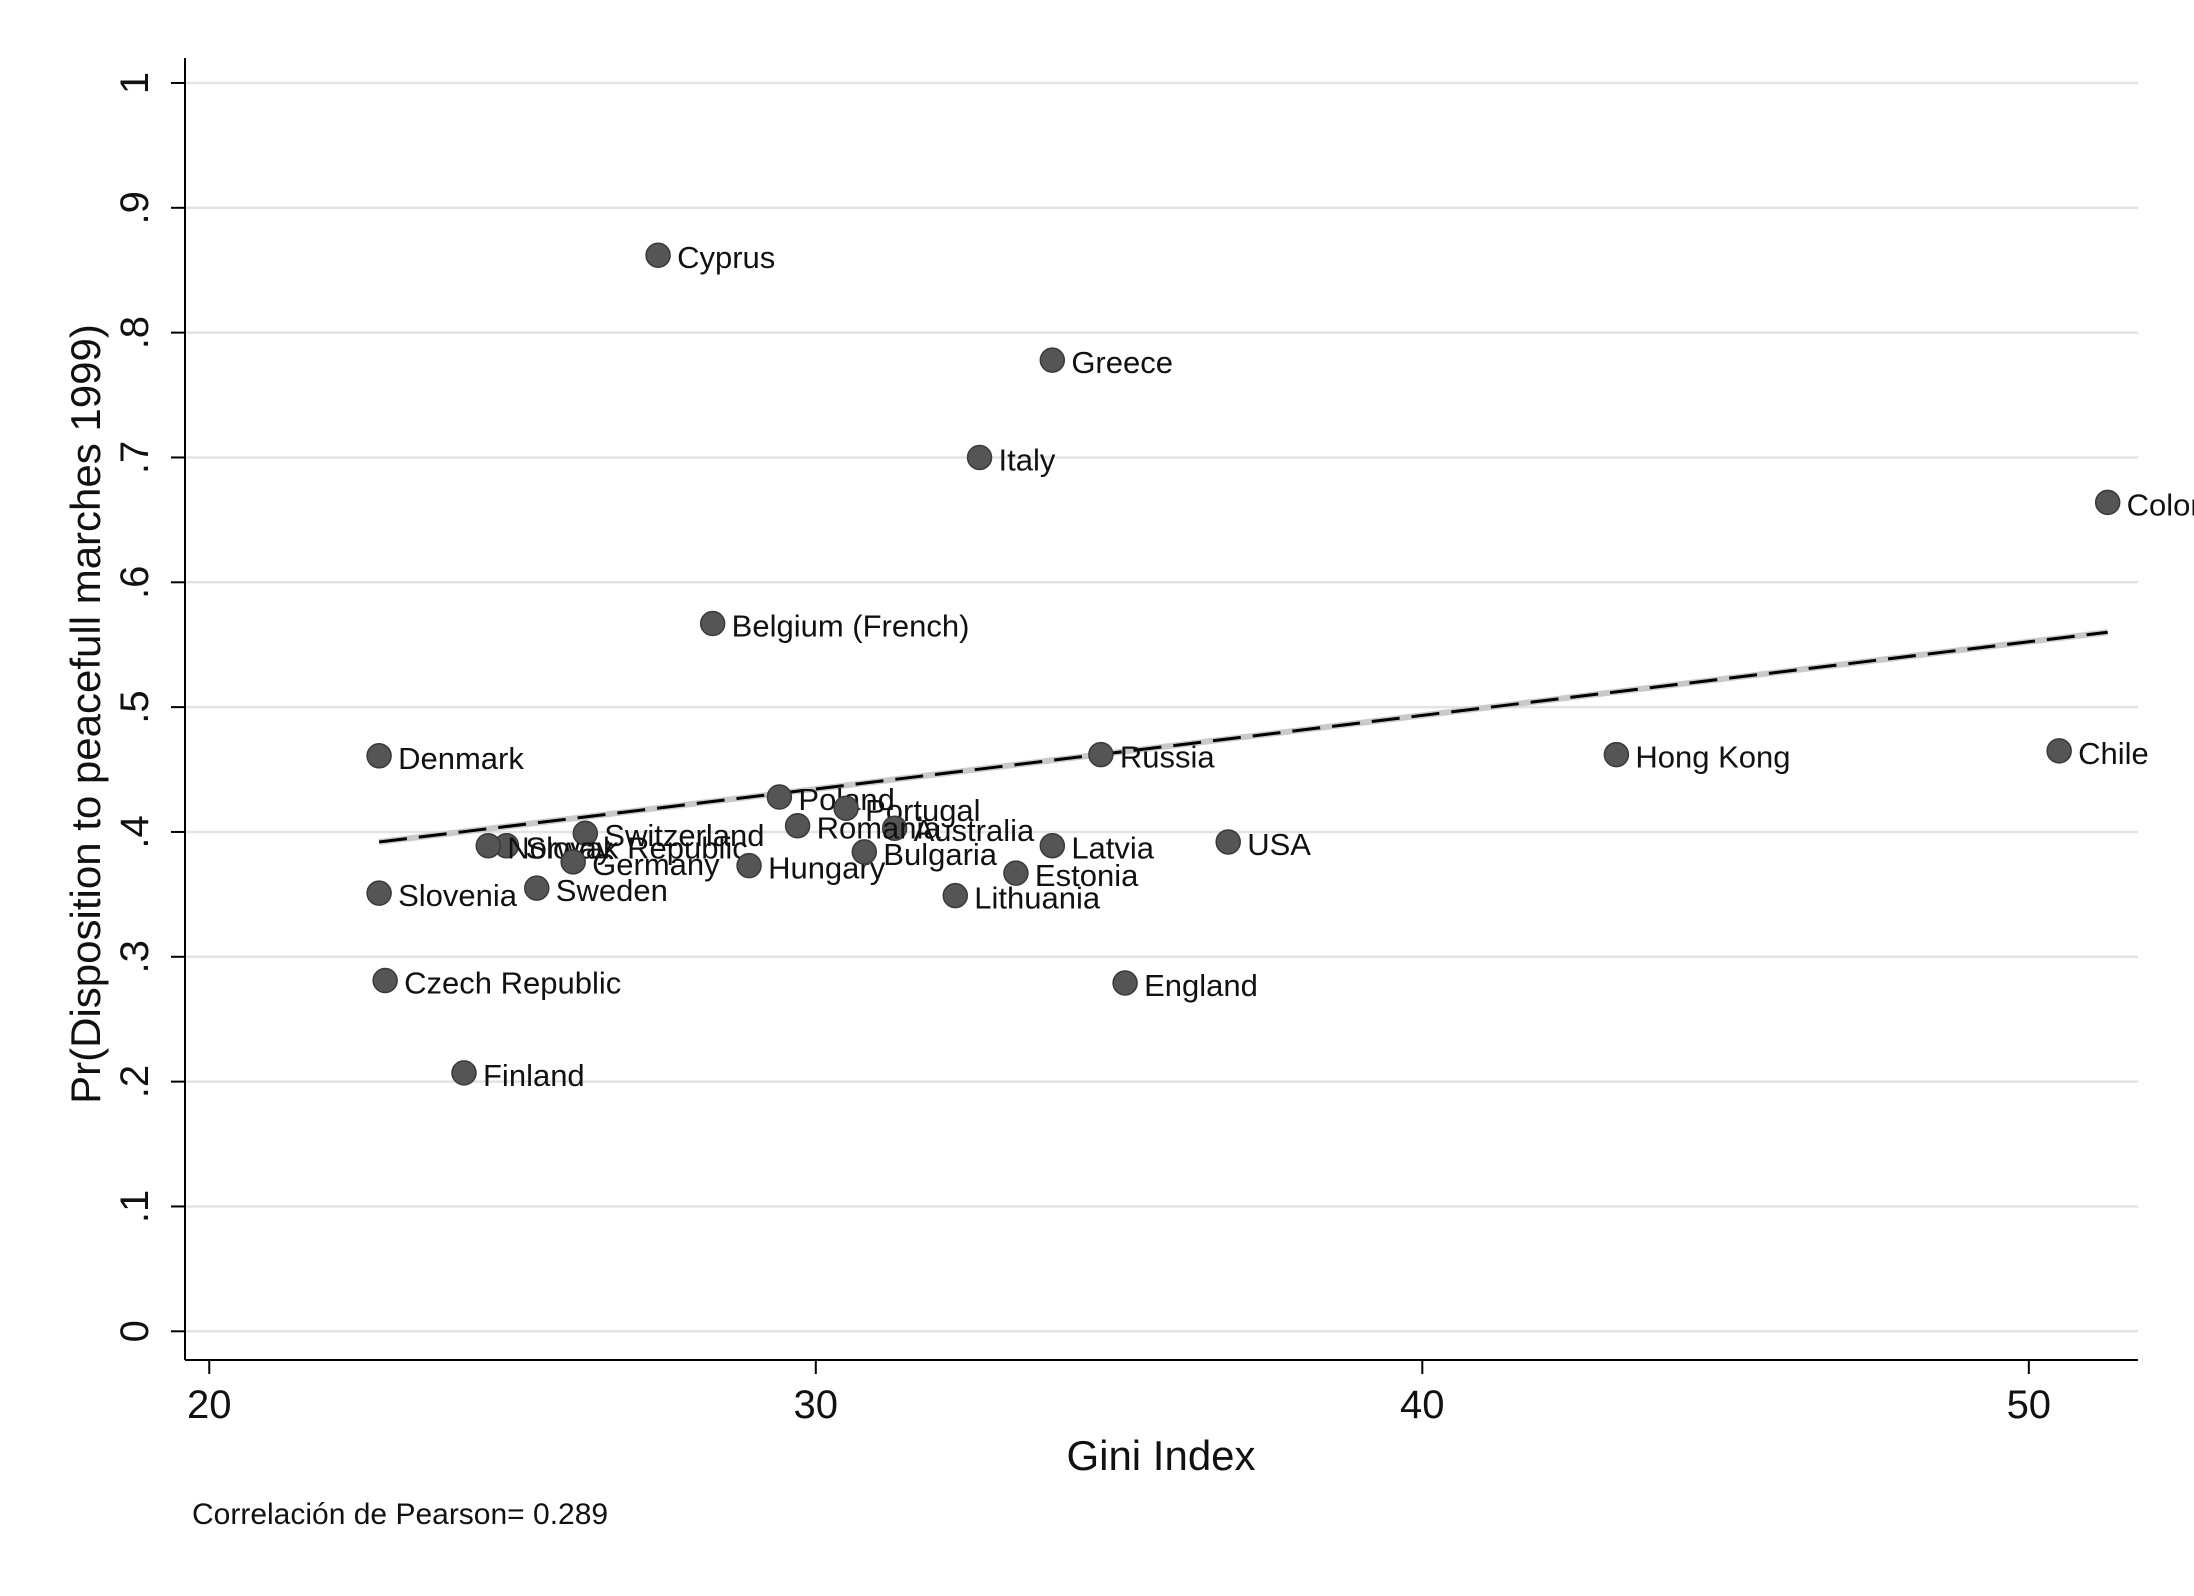  I want to click on point-label: Russia, so click(1168, 757).